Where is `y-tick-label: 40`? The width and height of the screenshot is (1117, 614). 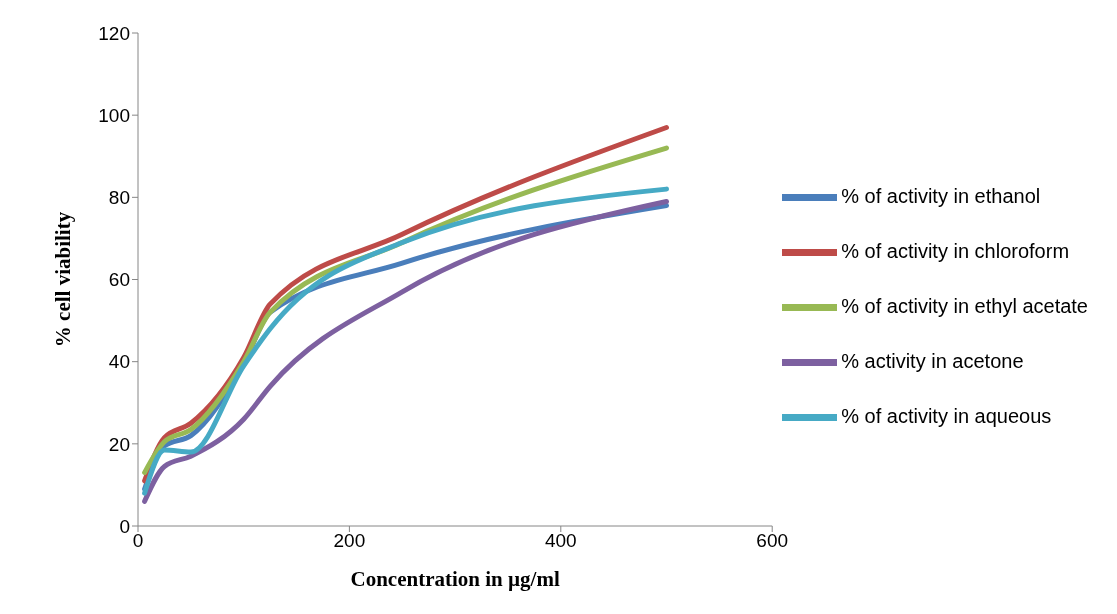 y-tick-label: 40 is located at coordinates (119, 362).